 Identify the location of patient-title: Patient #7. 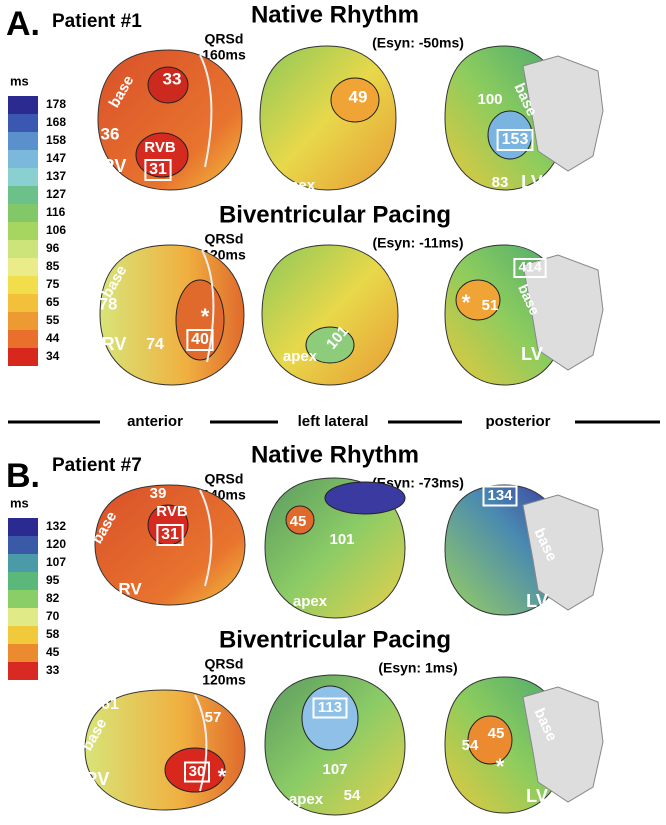
(97, 465).